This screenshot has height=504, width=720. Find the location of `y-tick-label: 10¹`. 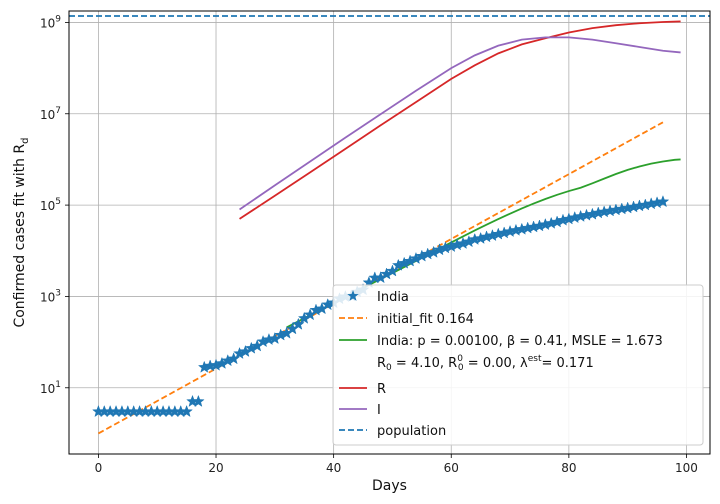

y-tick-label: 10¹ is located at coordinates (50, 388).